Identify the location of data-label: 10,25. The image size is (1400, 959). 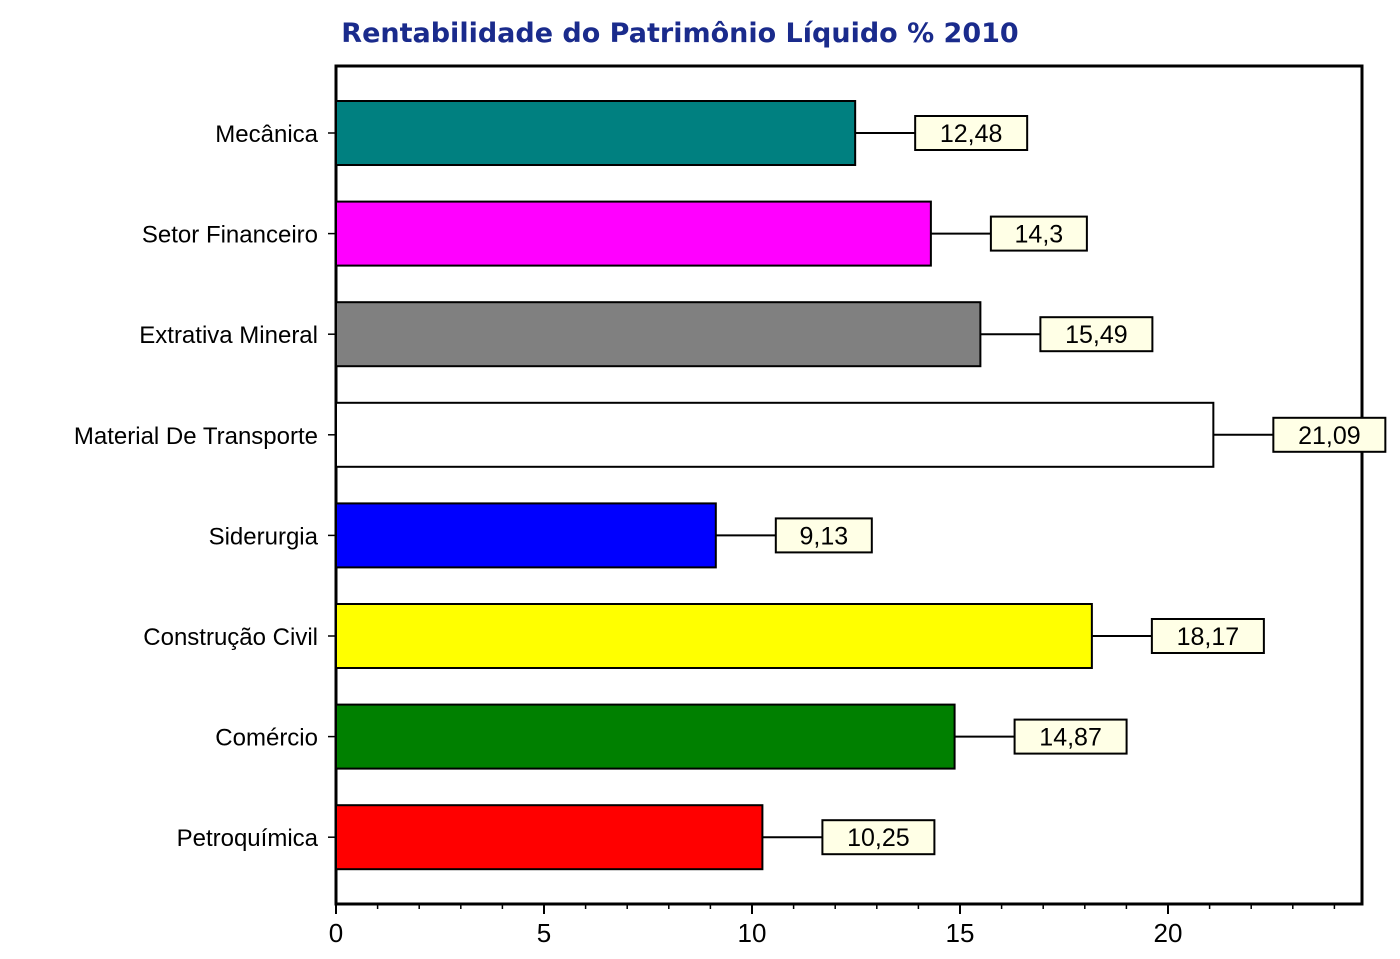
(878, 838).